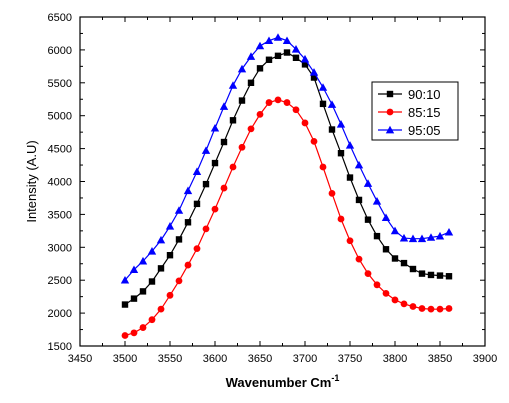 This screenshot has width=509, height=403. I want to click on x-tick-label: 3900, so click(485, 359).